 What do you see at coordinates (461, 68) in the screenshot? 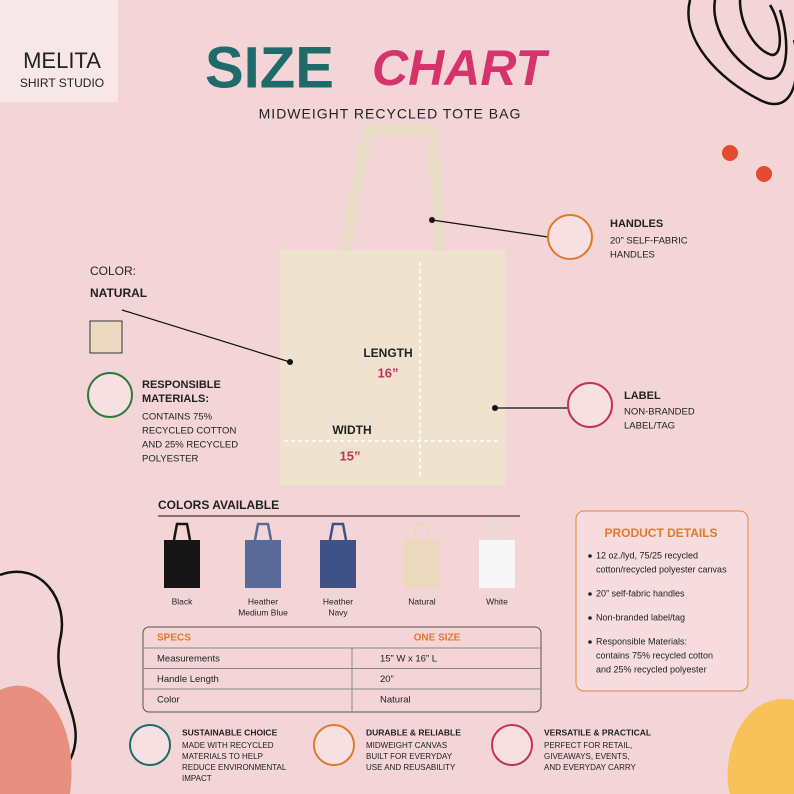
I see `title-b: CHART` at bounding box center [461, 68].